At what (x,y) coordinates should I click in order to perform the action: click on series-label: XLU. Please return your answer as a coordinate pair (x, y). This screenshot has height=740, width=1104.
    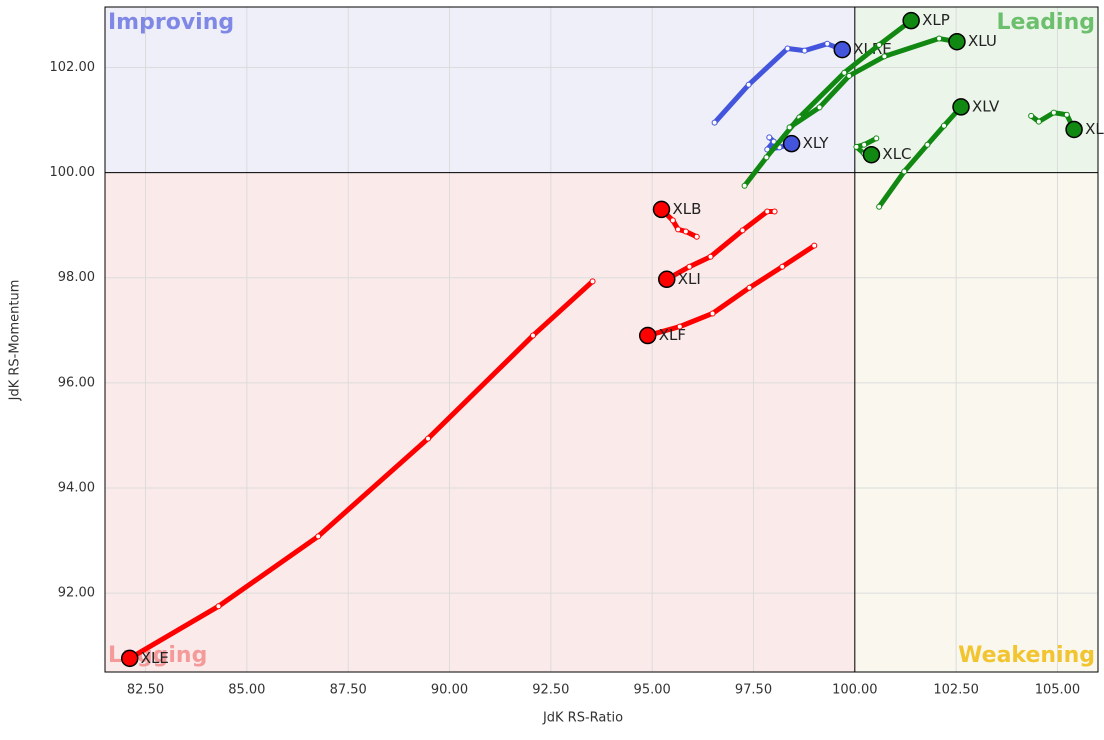
    Looking at the image, I should click on (982, 41).